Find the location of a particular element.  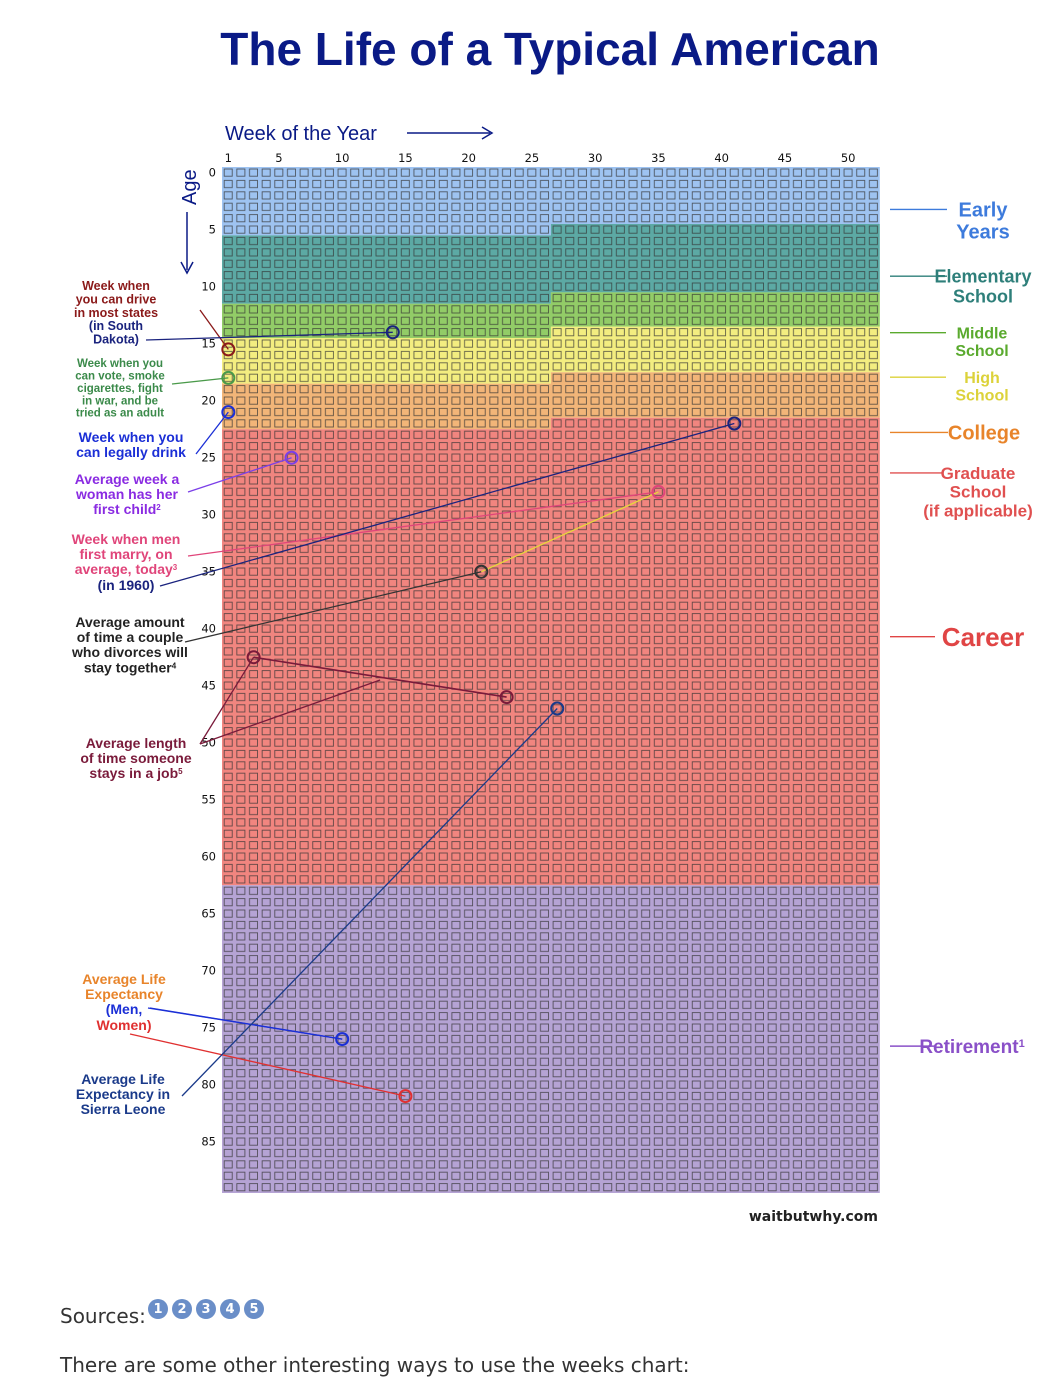

x-tick-label: 10 is located at coordinates (342, 158).